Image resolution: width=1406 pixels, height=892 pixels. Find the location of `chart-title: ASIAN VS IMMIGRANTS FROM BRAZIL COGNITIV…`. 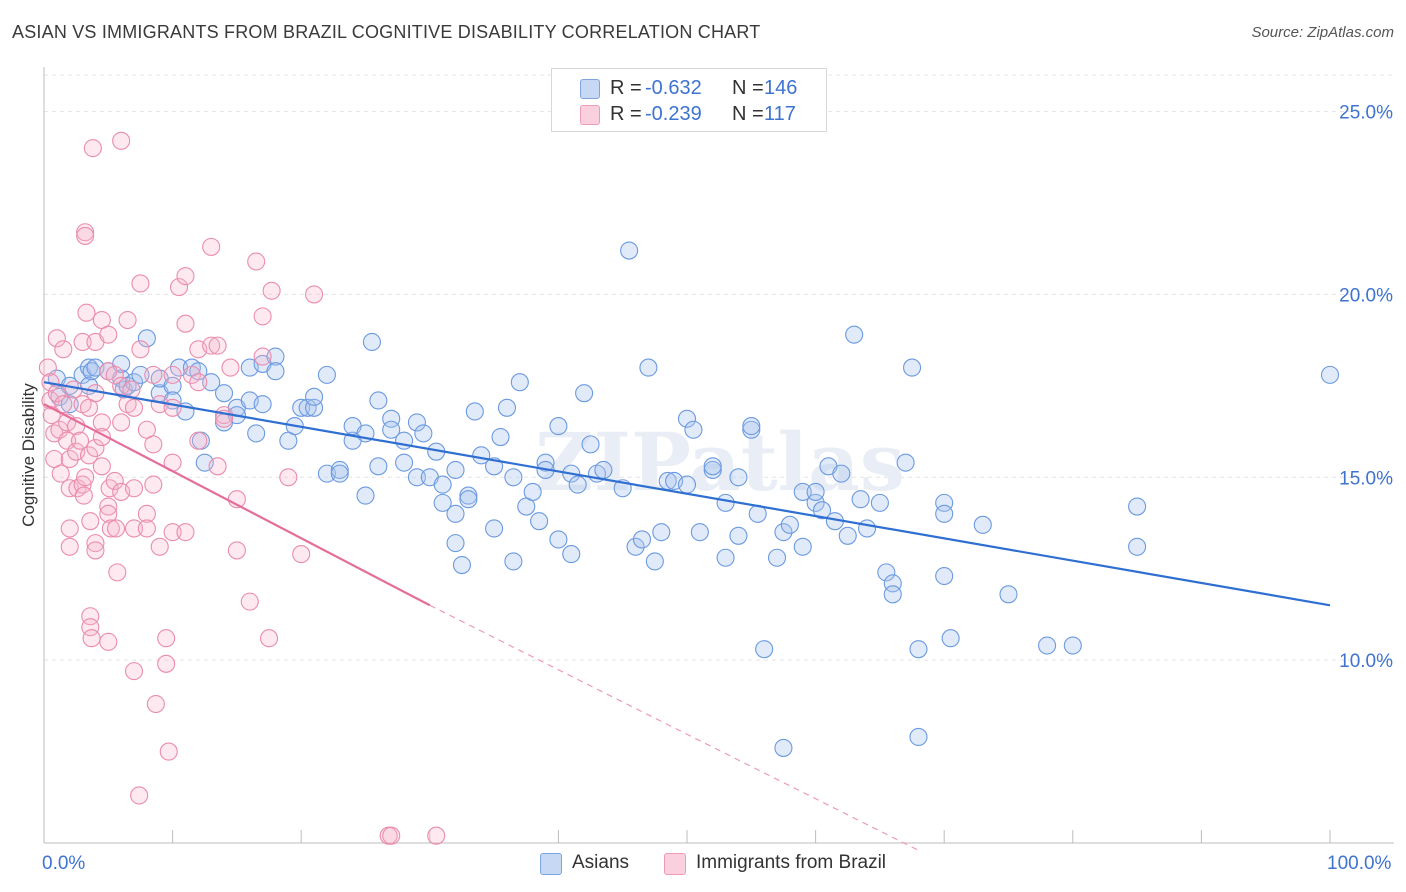

chart-title: ASIAN VS IMMIGRANTS FROM BRAZIL COGNITIV… is located at coordinates (386, 32).